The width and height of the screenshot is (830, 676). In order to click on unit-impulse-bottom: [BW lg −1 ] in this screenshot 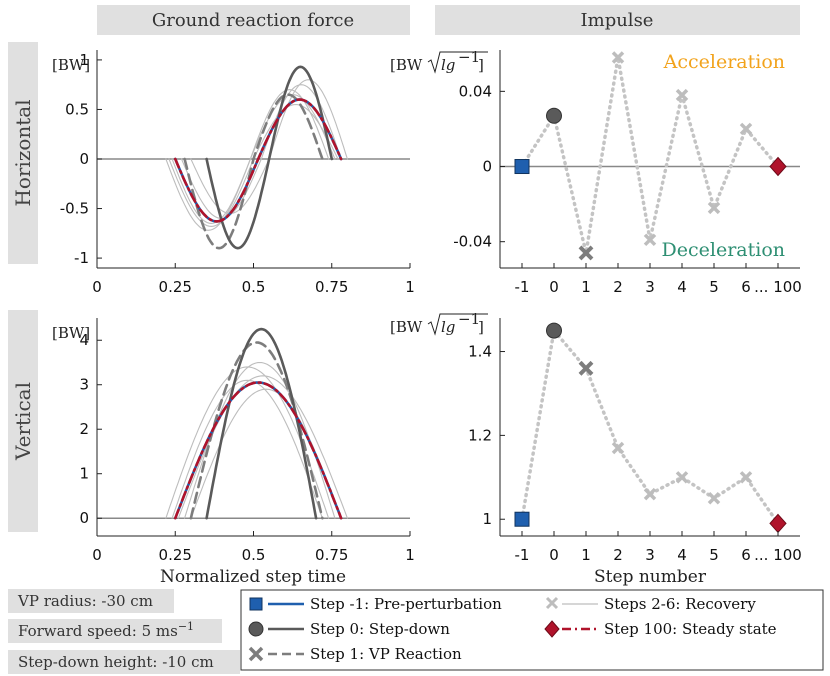, I will do `click(439, 323)`.